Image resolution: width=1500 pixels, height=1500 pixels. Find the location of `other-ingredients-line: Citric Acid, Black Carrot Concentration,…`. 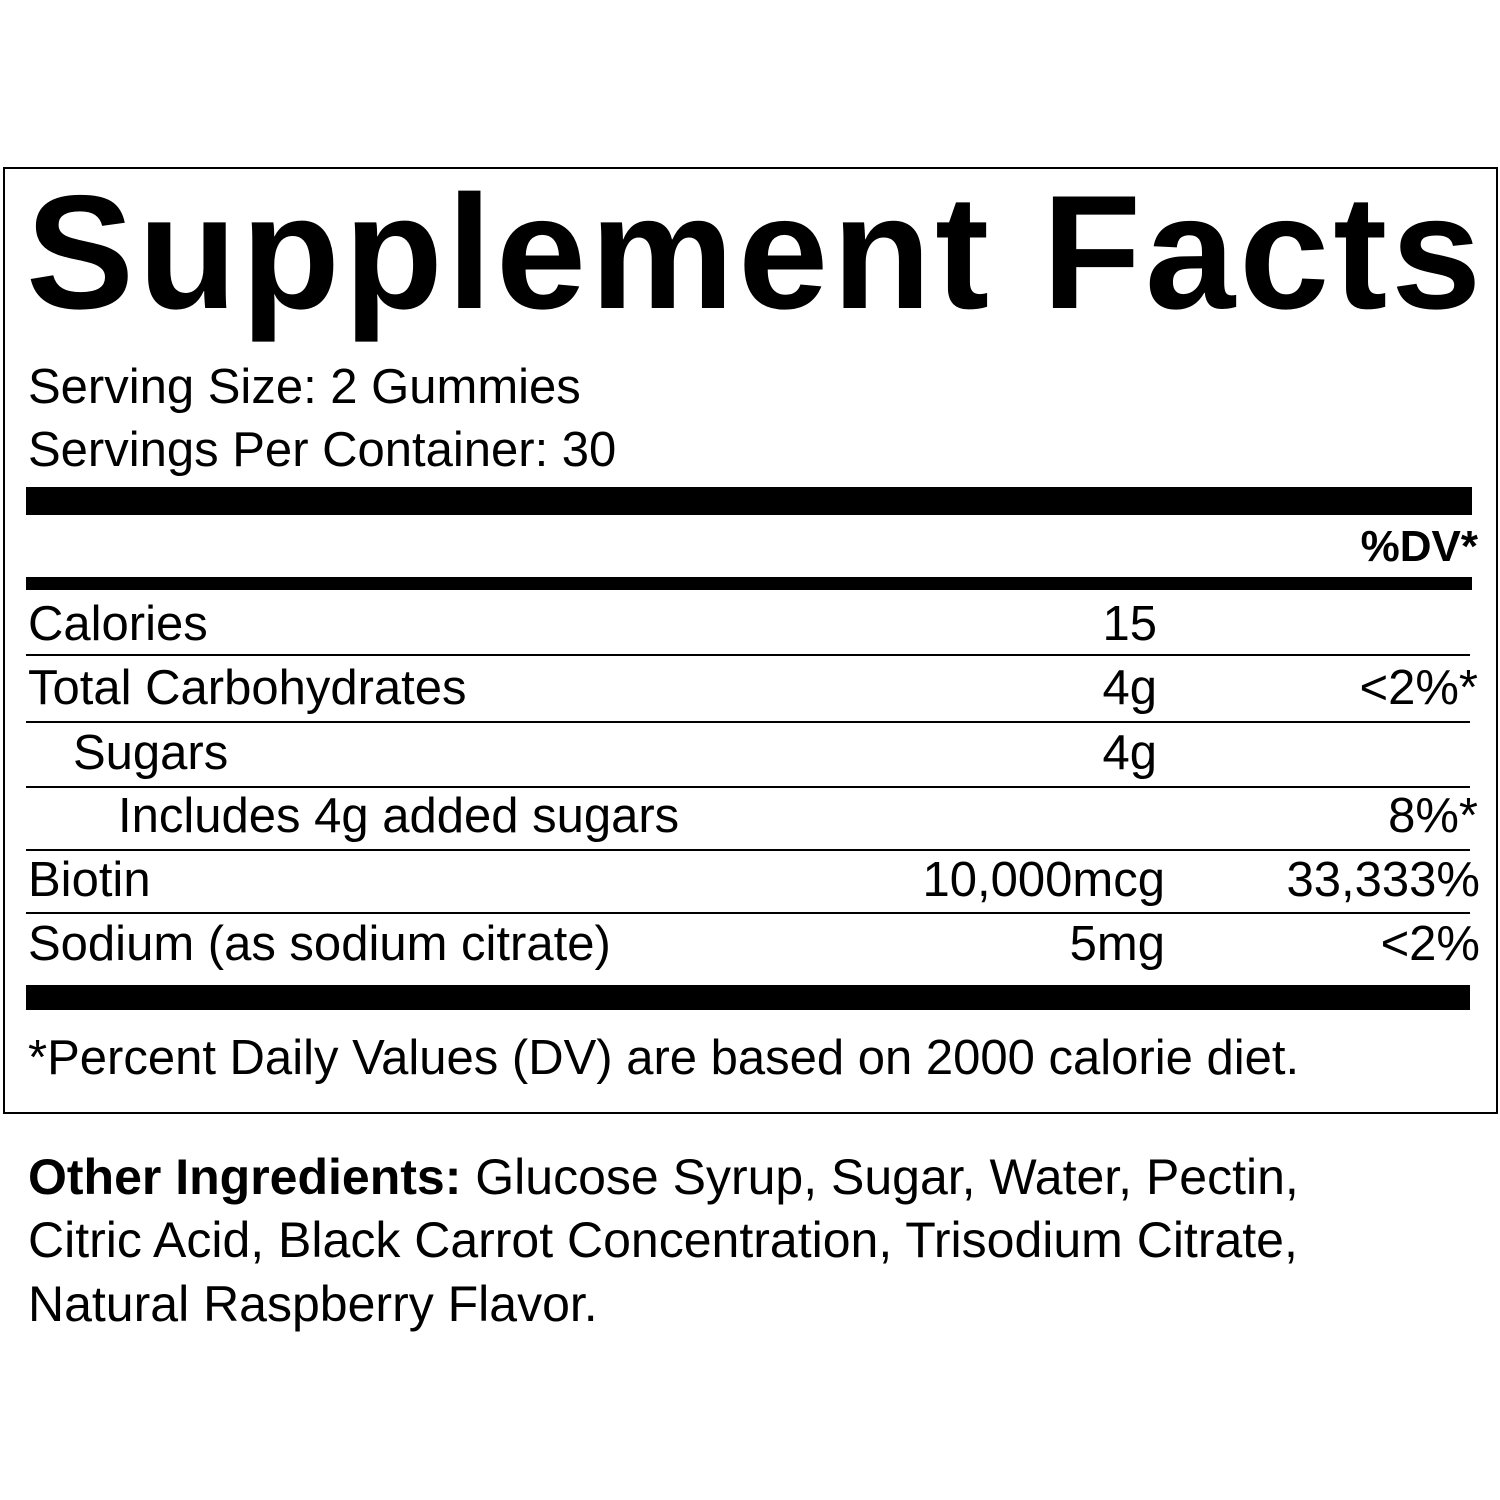

other-ingredients-line: Citric Acid, Black Carrot Concentration,… is located at coordinates (663, 1240).